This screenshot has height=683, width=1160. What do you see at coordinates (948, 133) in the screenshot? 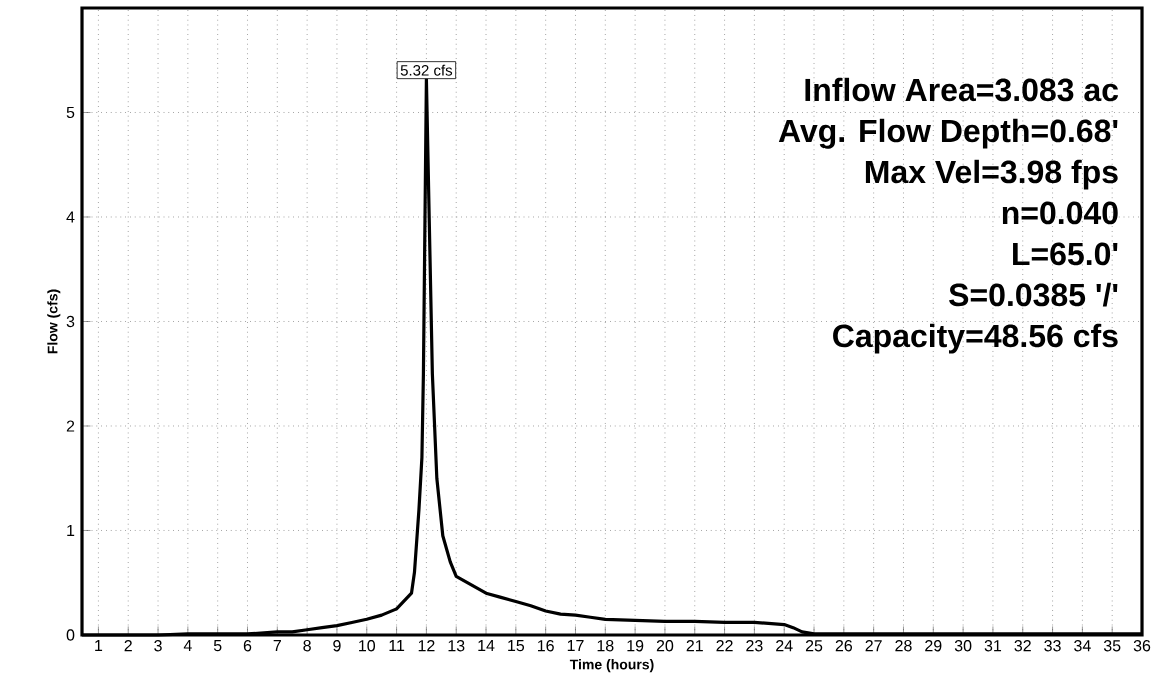
I see `annotation: Avg. Flow Depth=0.68'` at bounding box center [948, 133].